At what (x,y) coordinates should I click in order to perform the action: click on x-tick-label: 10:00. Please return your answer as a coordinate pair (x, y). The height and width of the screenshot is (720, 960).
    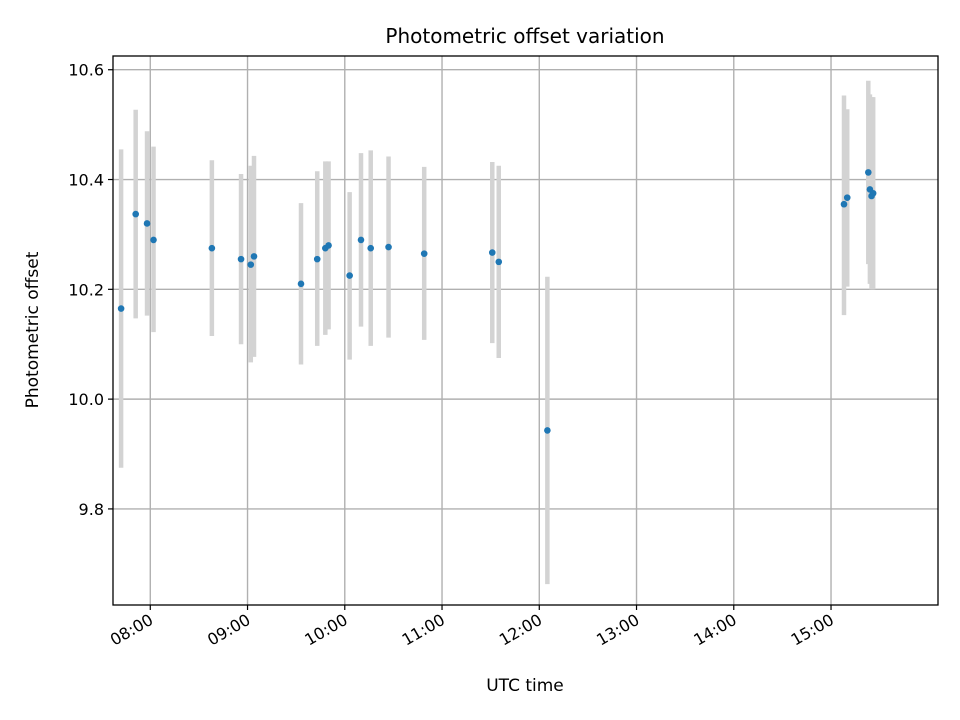
    Looking at the image, I should click on (325, 630).